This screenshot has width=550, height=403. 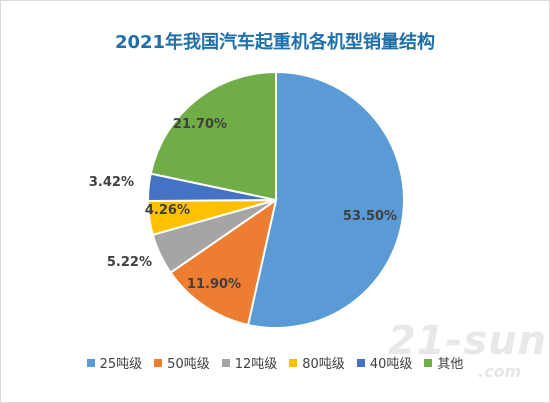 What do you see at coordinates (167, 210) in the screenshot?
I see `data-label-4: 4.26%` at bounding box center [167, 210].